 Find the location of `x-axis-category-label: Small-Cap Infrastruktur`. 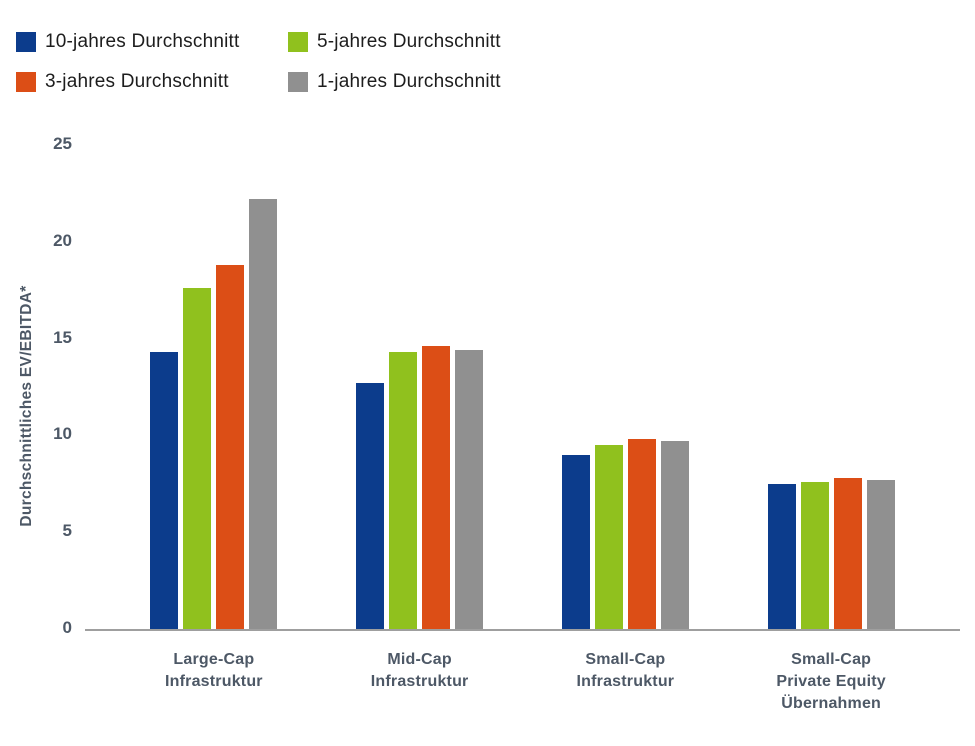

x-axis-category-label: Small-Cap Infrastruktur is located at coordinates (625, 670).